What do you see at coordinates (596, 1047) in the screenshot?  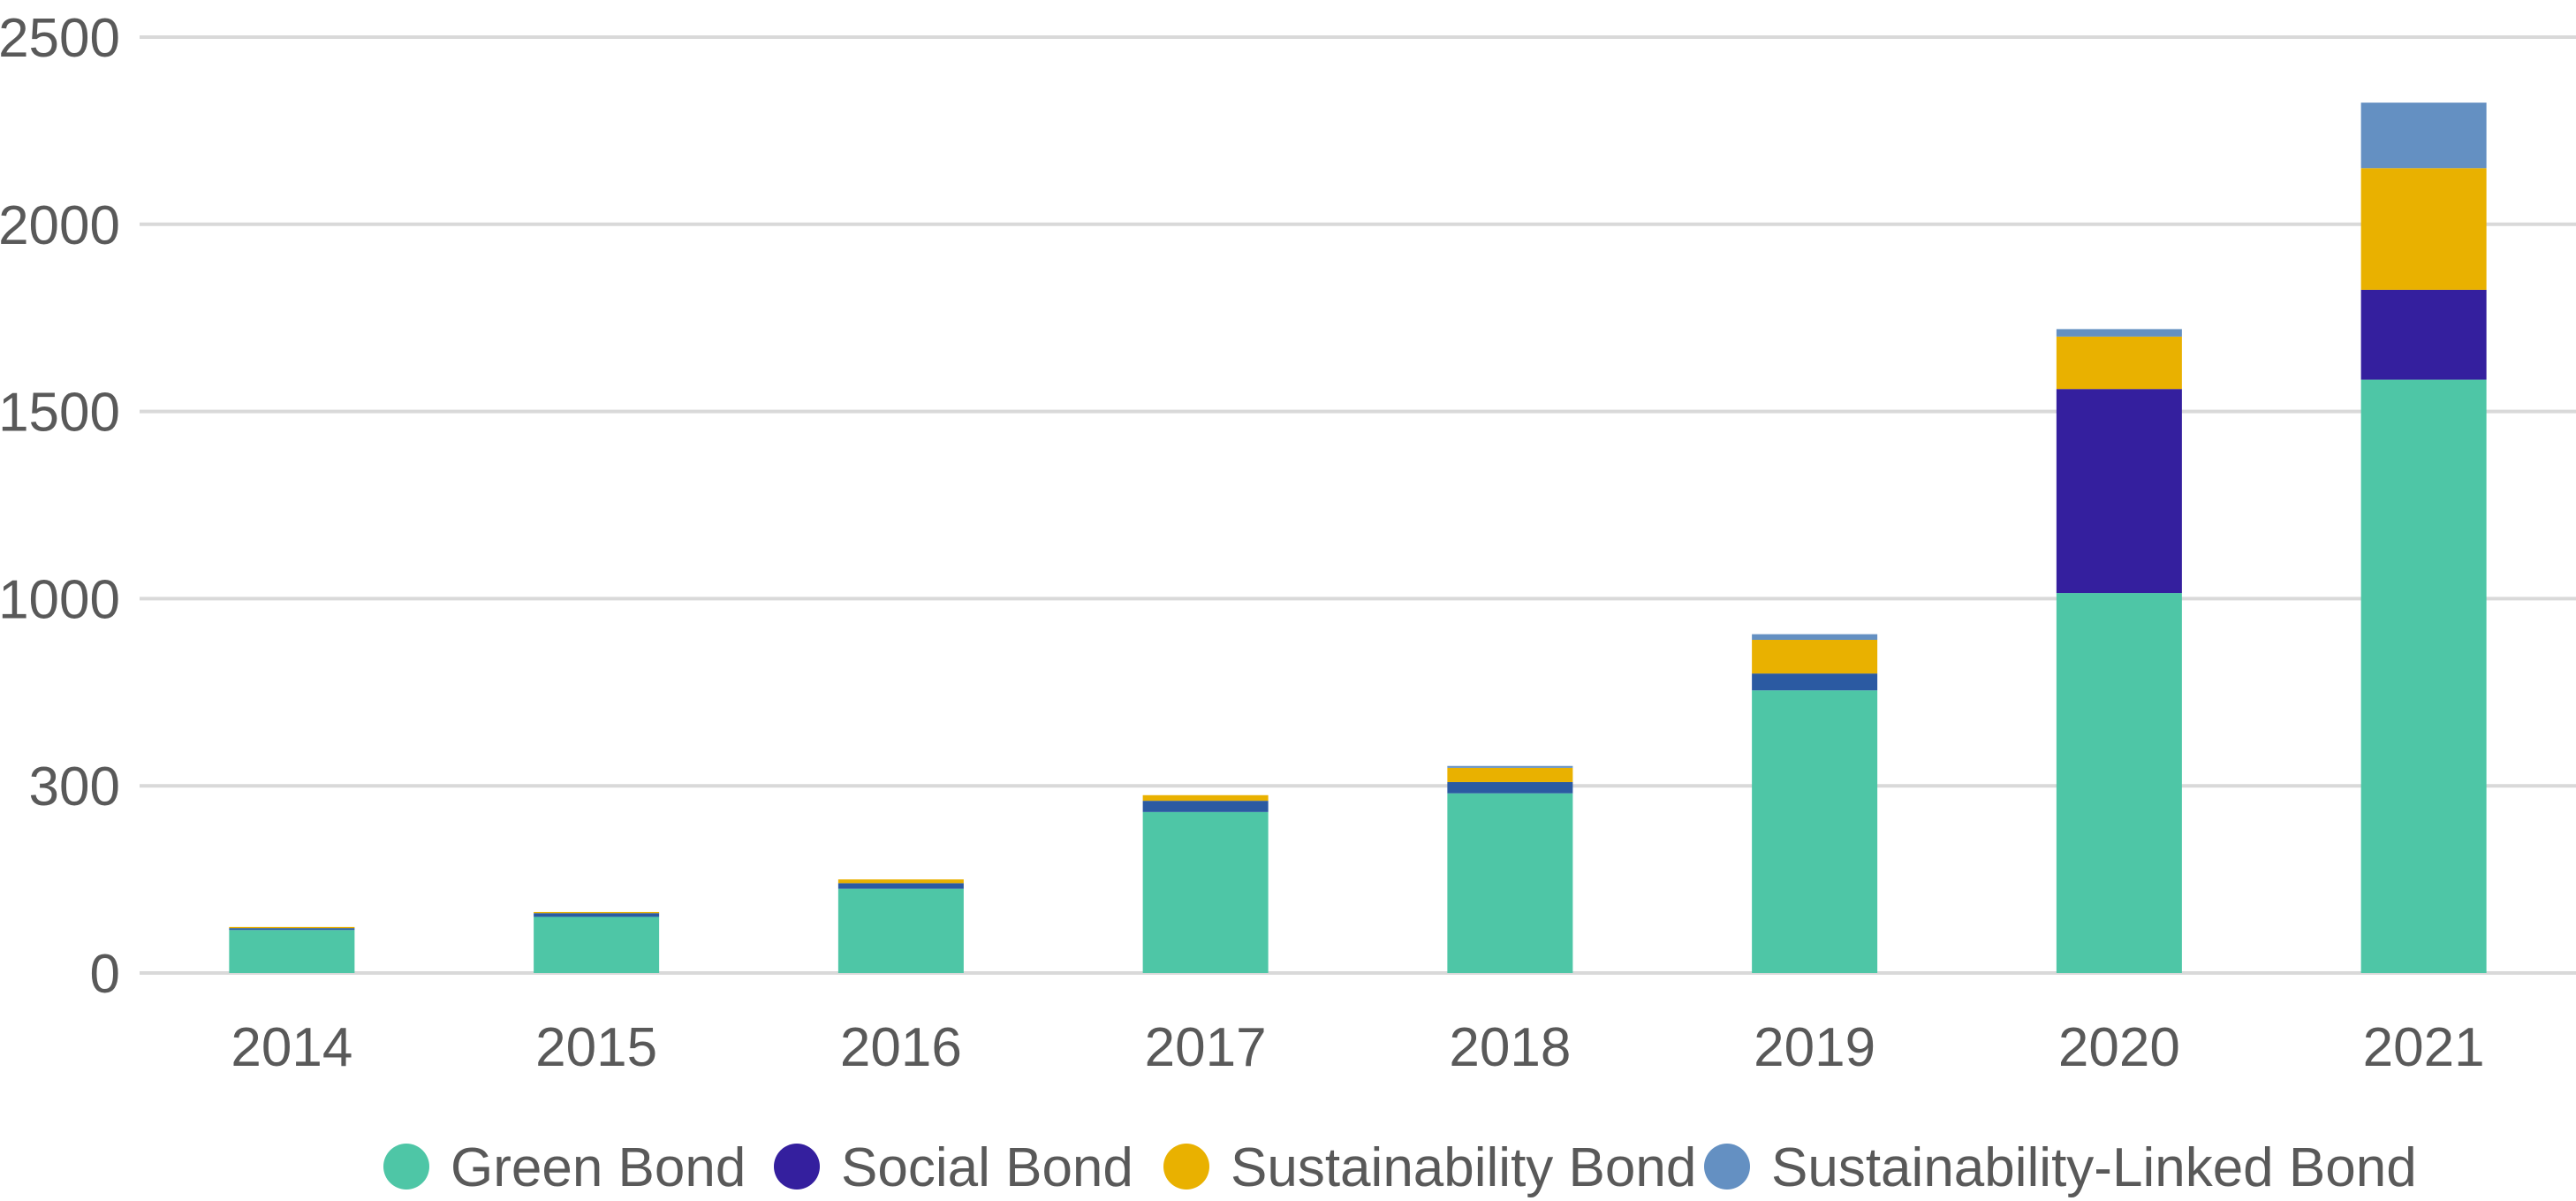 I see `x-tick-label: 2015` at bounding box center [596, 1047].